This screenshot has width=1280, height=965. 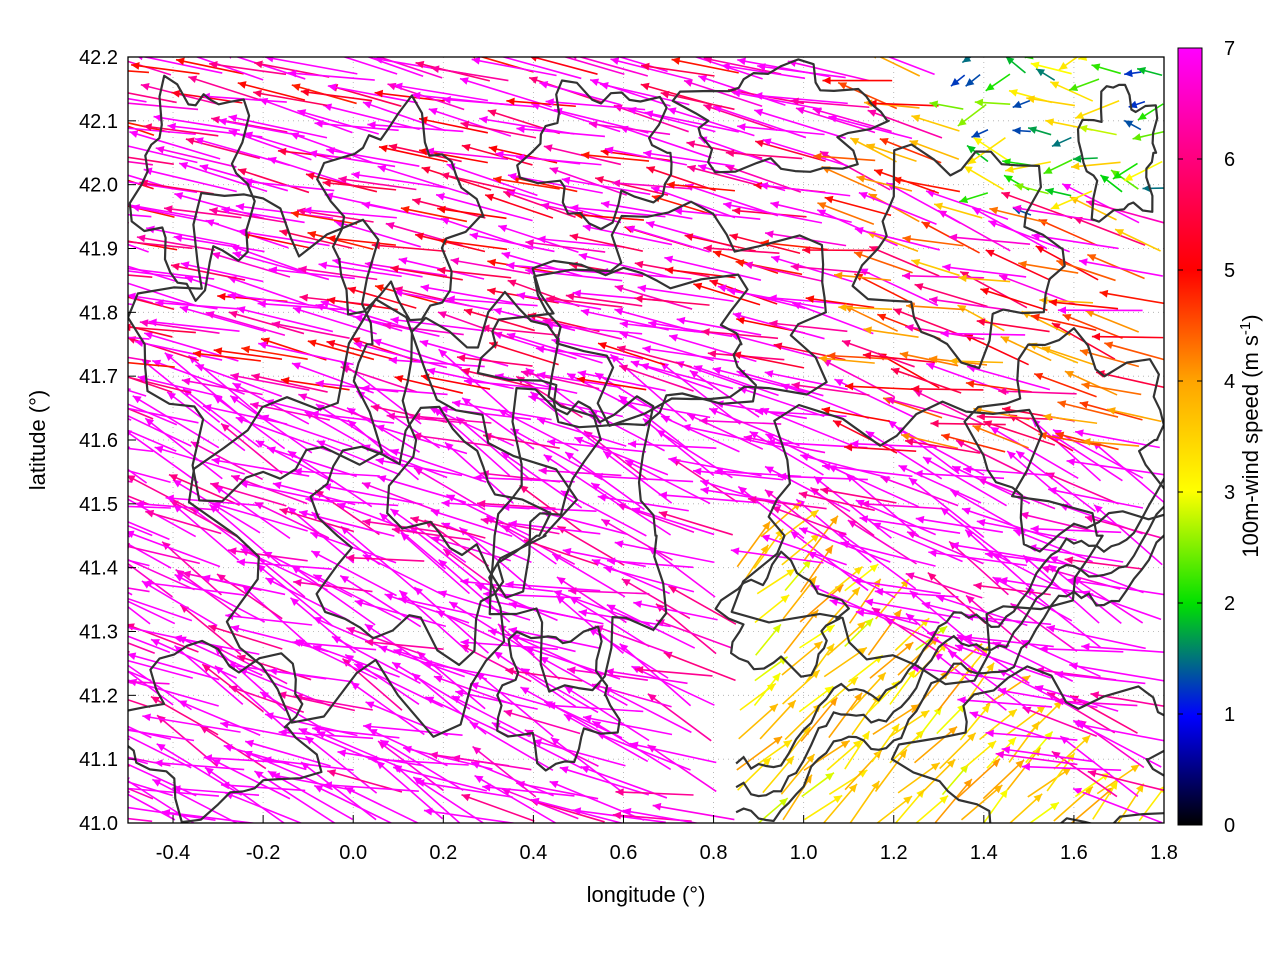 I want to click on x-tick-label: 0.6, so click(x=624, y=853).